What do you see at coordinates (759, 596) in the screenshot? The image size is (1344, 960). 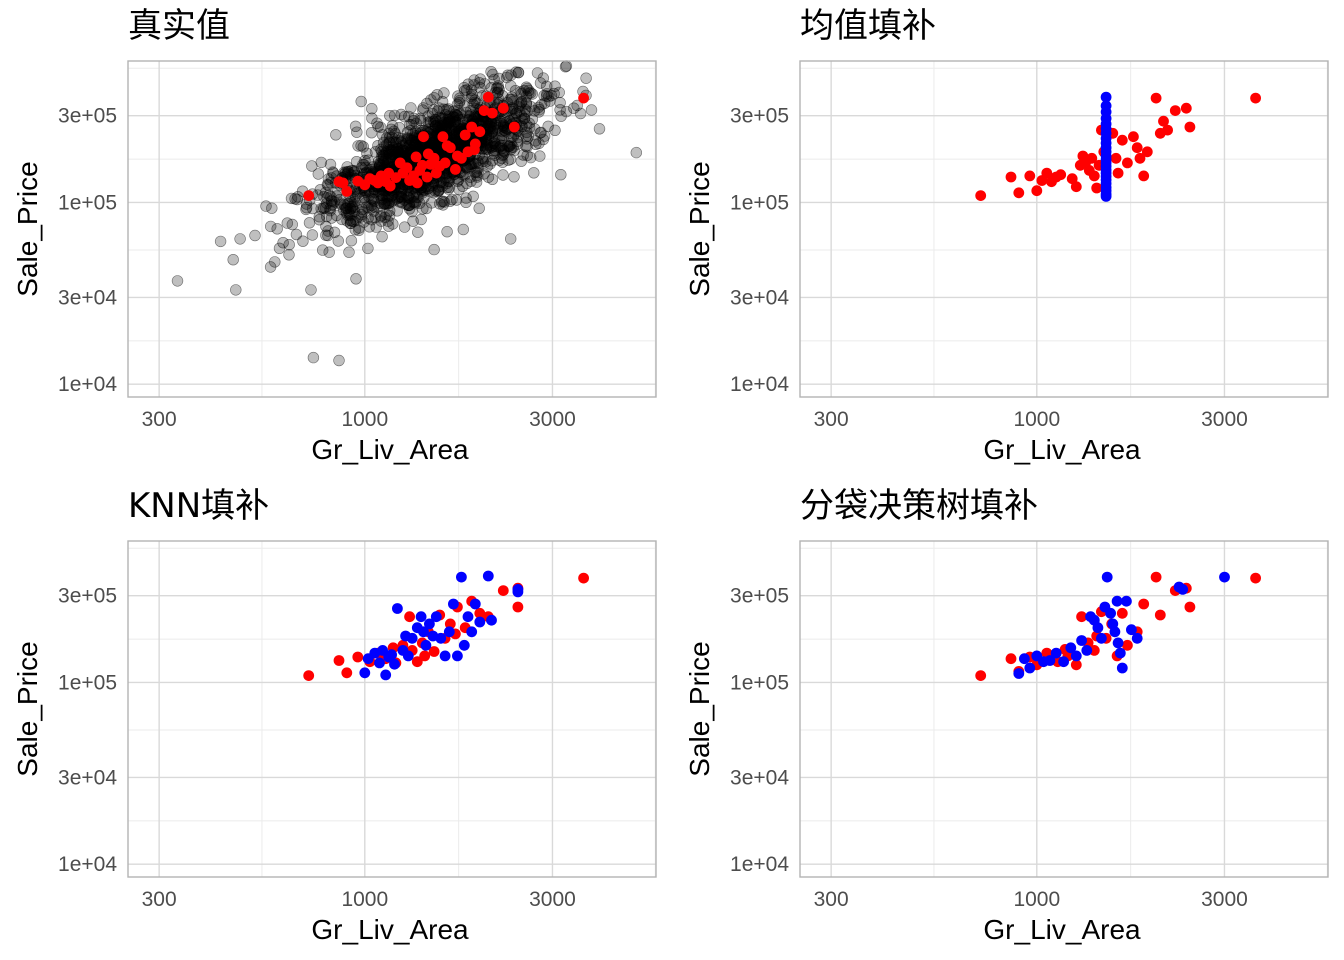 I see `y-tick-label: 3e+05` at bounding box center [759, 596].